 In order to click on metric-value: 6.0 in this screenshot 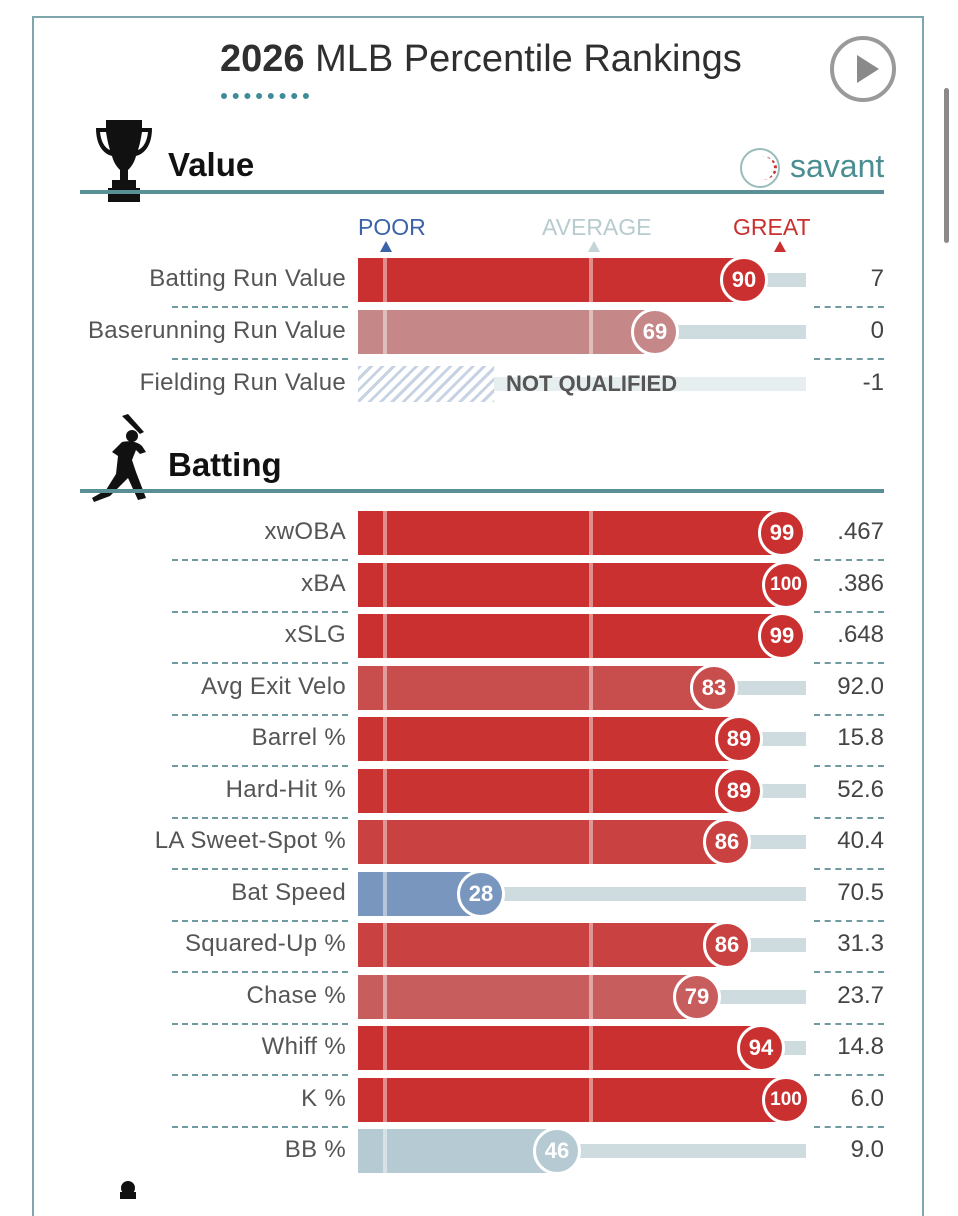, I will do `click(867, 1098)`.